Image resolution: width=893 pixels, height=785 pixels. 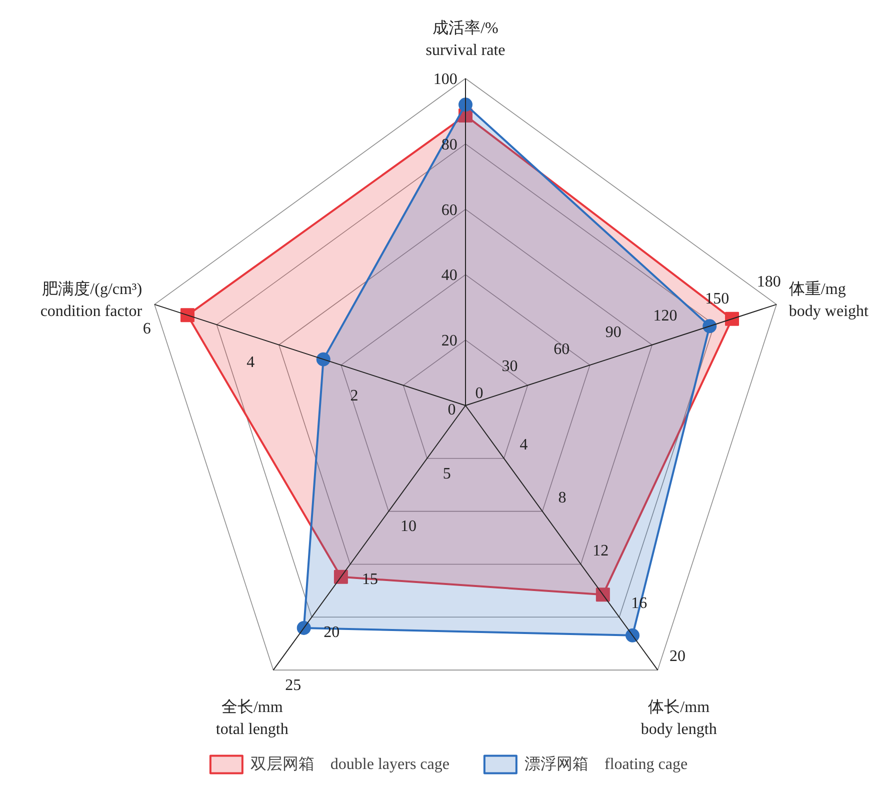 I want to click on text: 10, so click(x=408, y=527).